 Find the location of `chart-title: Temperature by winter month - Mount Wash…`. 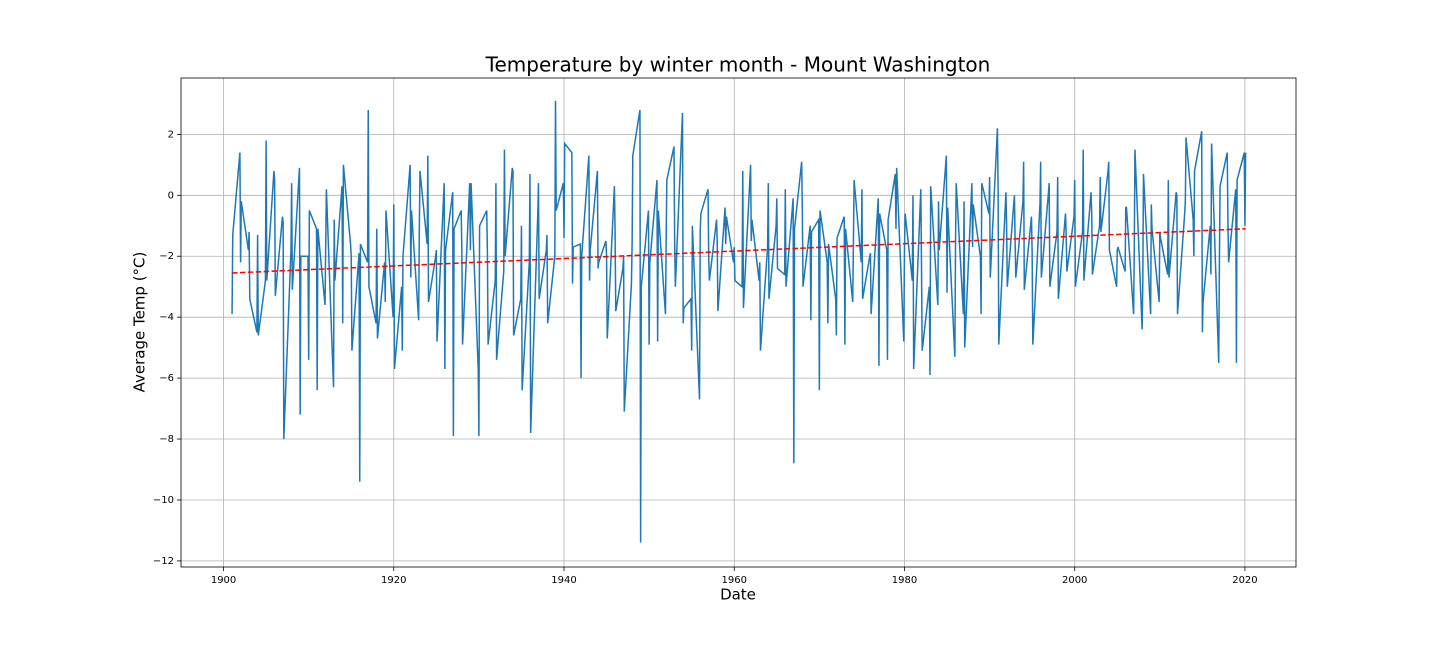

chart-title: Temperature by winter month - Mount Wash… is located at coordinates (738, 65).